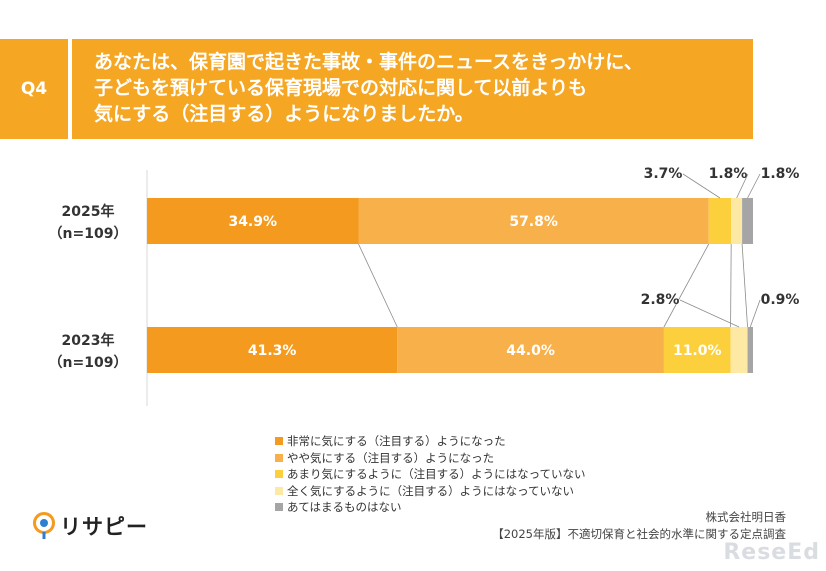  What do you see at coordinates (104, 527) in the screenshot?
I see `logo-text: リサピー` at bounding box center [104, 527].